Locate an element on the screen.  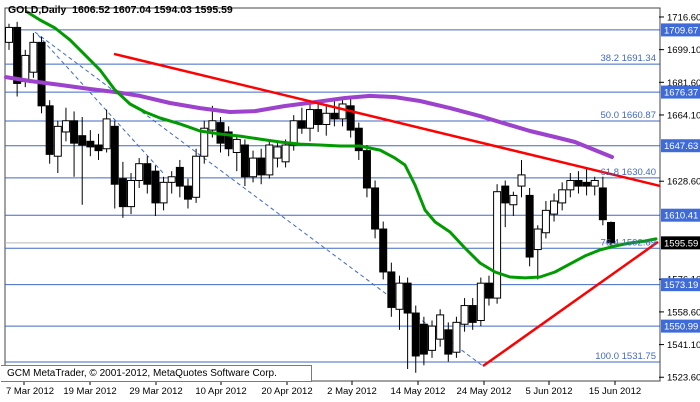
svg-text: 5 Jun 2012 is located at coordinates (548, 391).